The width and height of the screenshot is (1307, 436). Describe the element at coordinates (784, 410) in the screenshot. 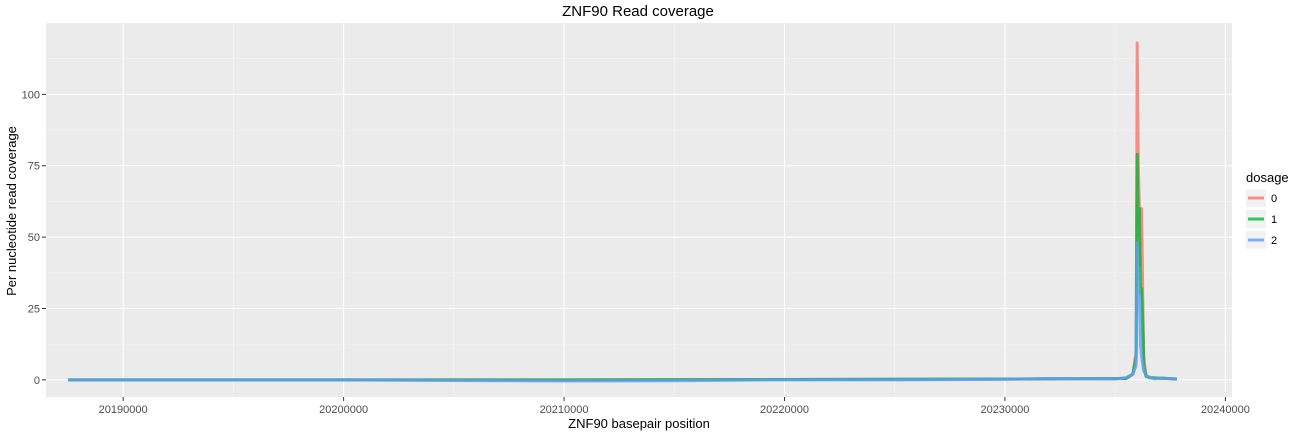

I see `x-tick-label: 20220000` at that location.